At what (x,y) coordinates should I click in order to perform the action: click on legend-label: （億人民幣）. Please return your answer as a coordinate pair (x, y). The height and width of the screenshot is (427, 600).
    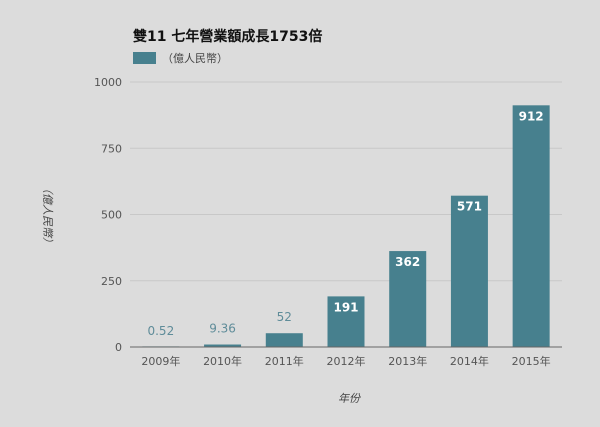
    Looking at the image, I should click on (195, 58).